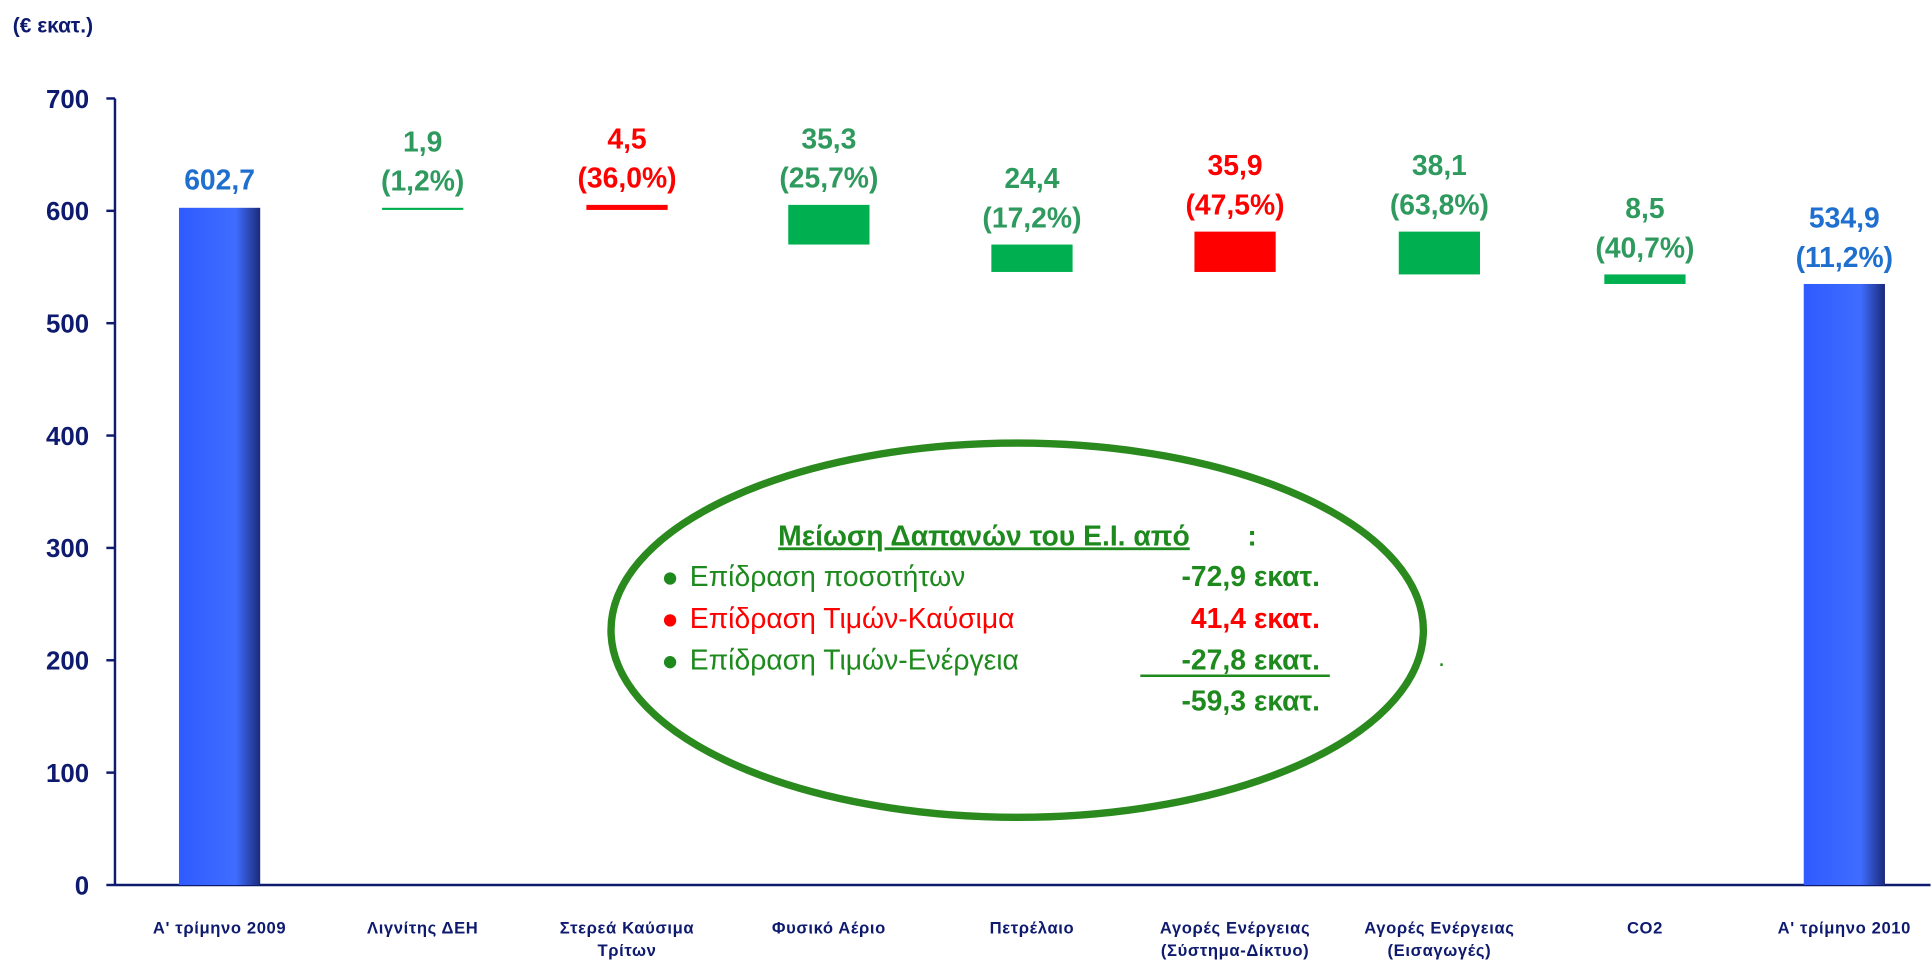  I want to click on x-tick-label: Πετρέλαιο, so click(1032, 928).